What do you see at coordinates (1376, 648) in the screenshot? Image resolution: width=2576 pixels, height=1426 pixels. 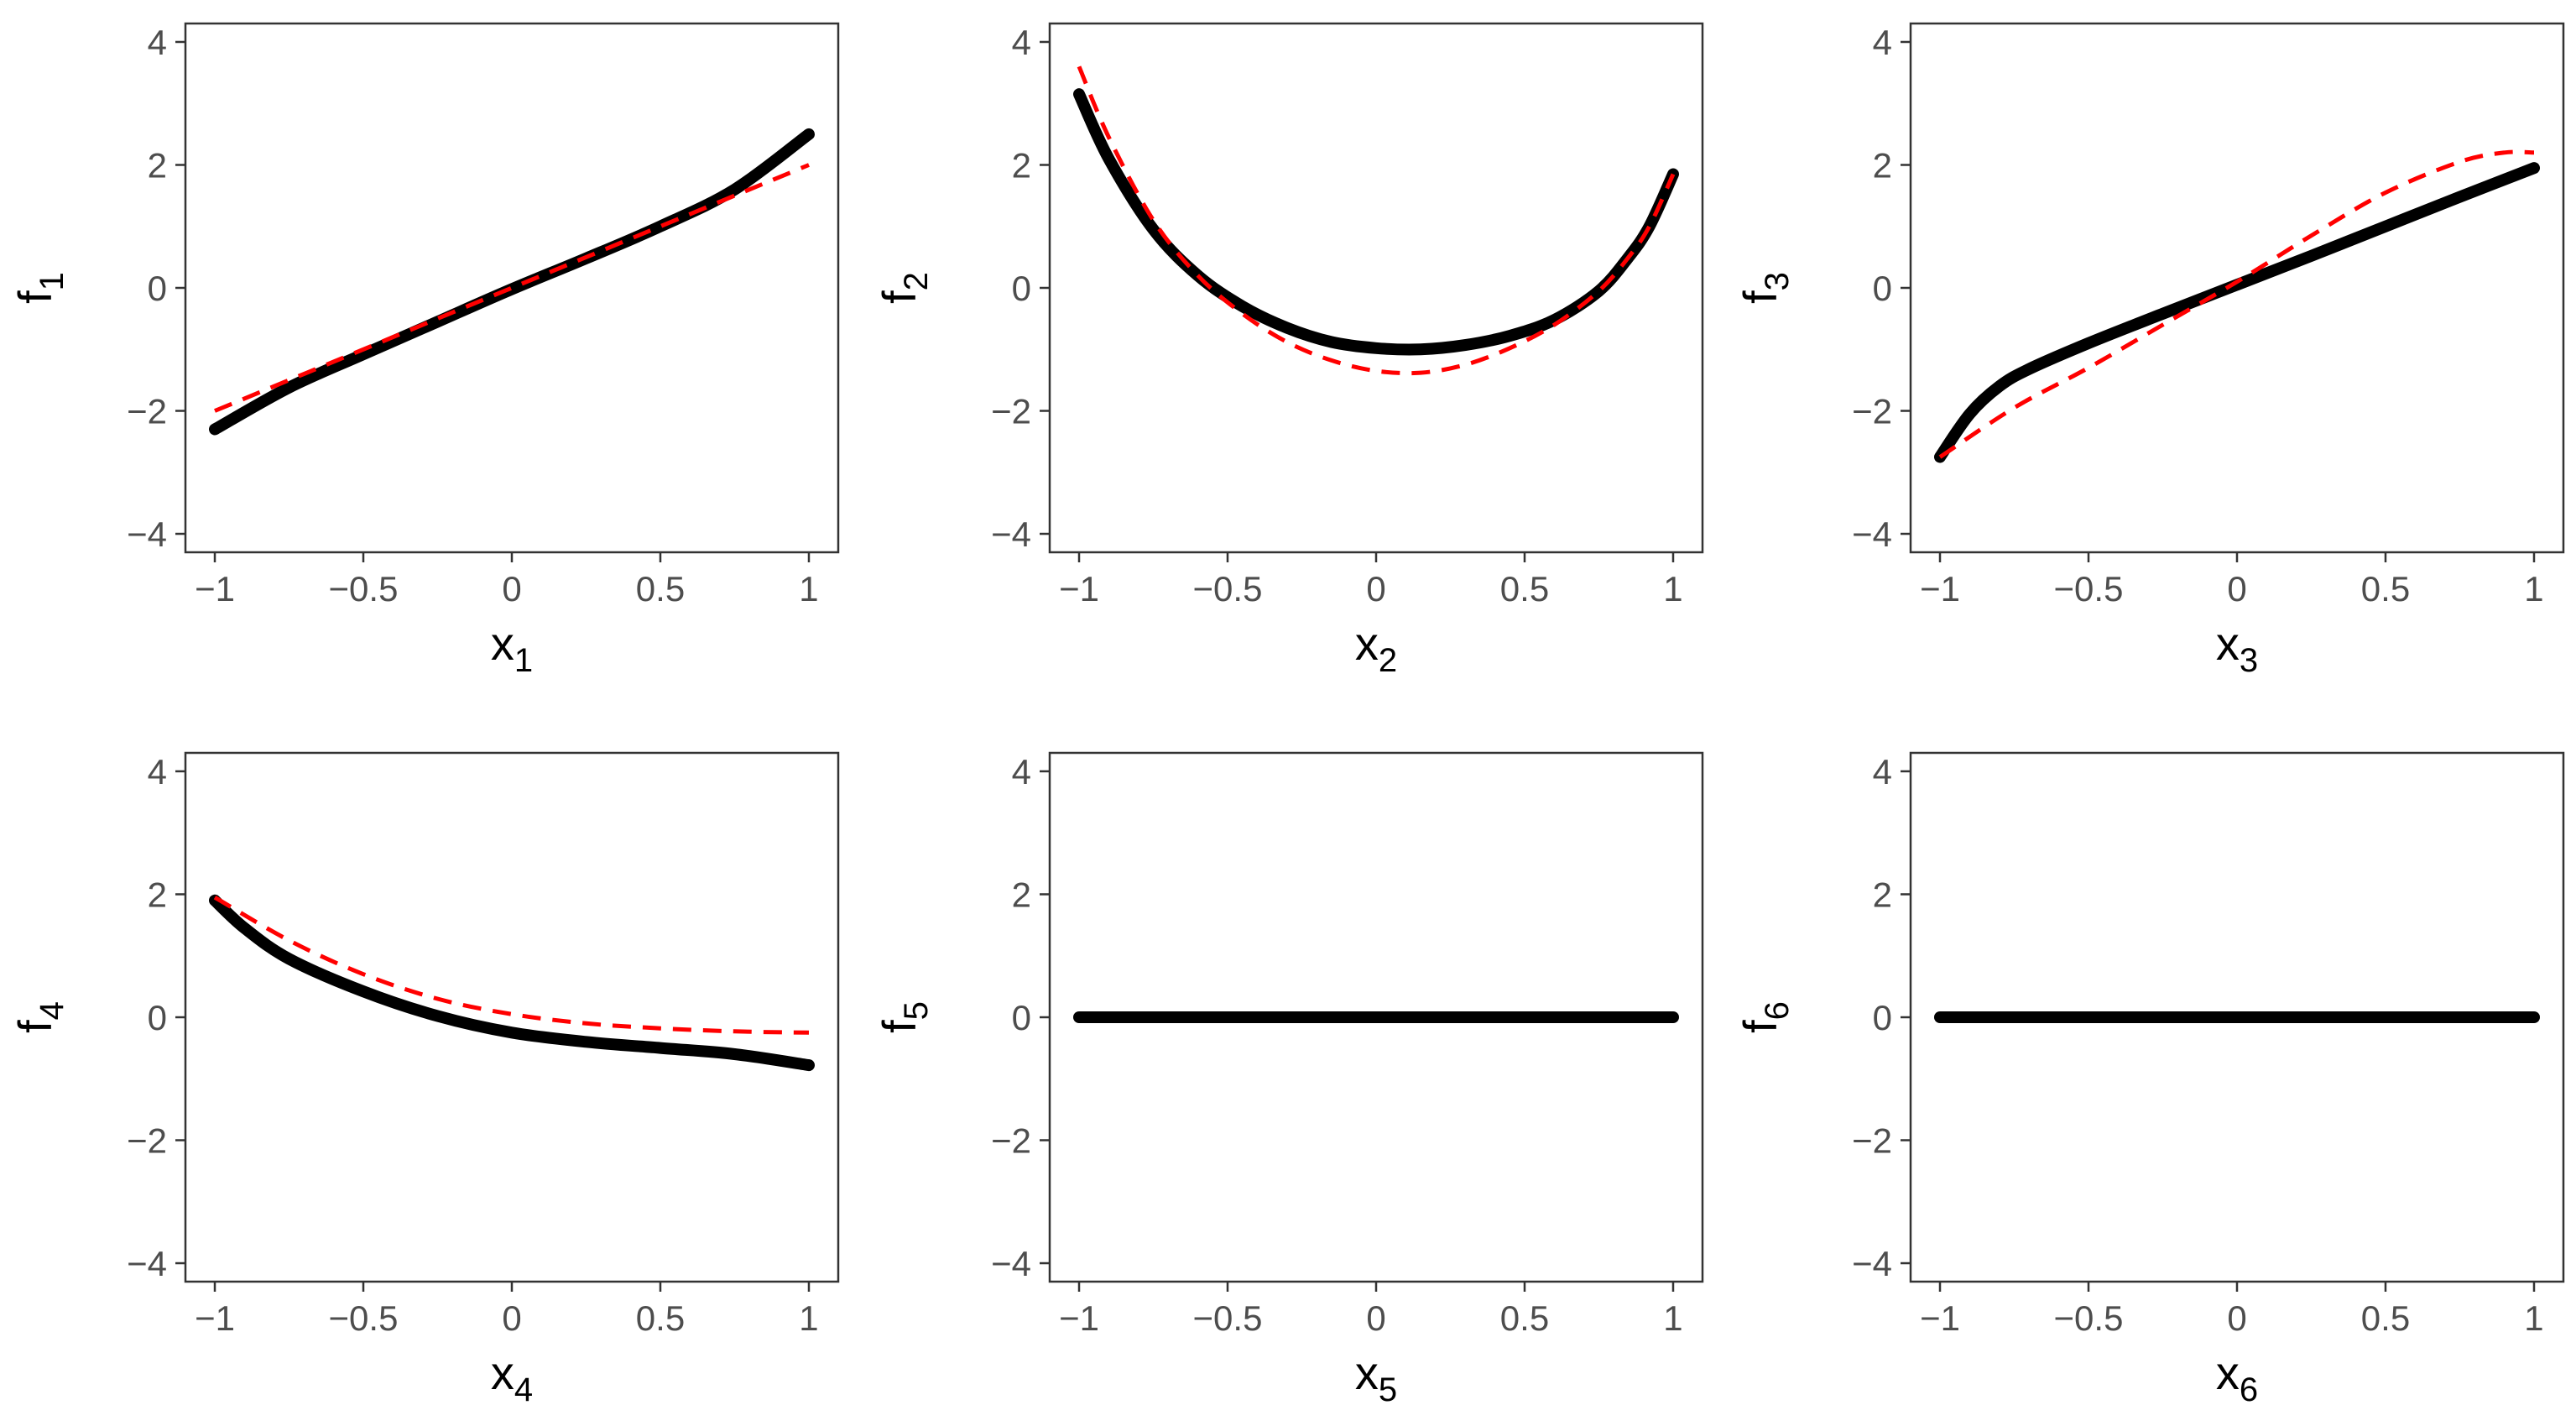 I see `x-axis-title: x2` at bounding box center [1376, 648].